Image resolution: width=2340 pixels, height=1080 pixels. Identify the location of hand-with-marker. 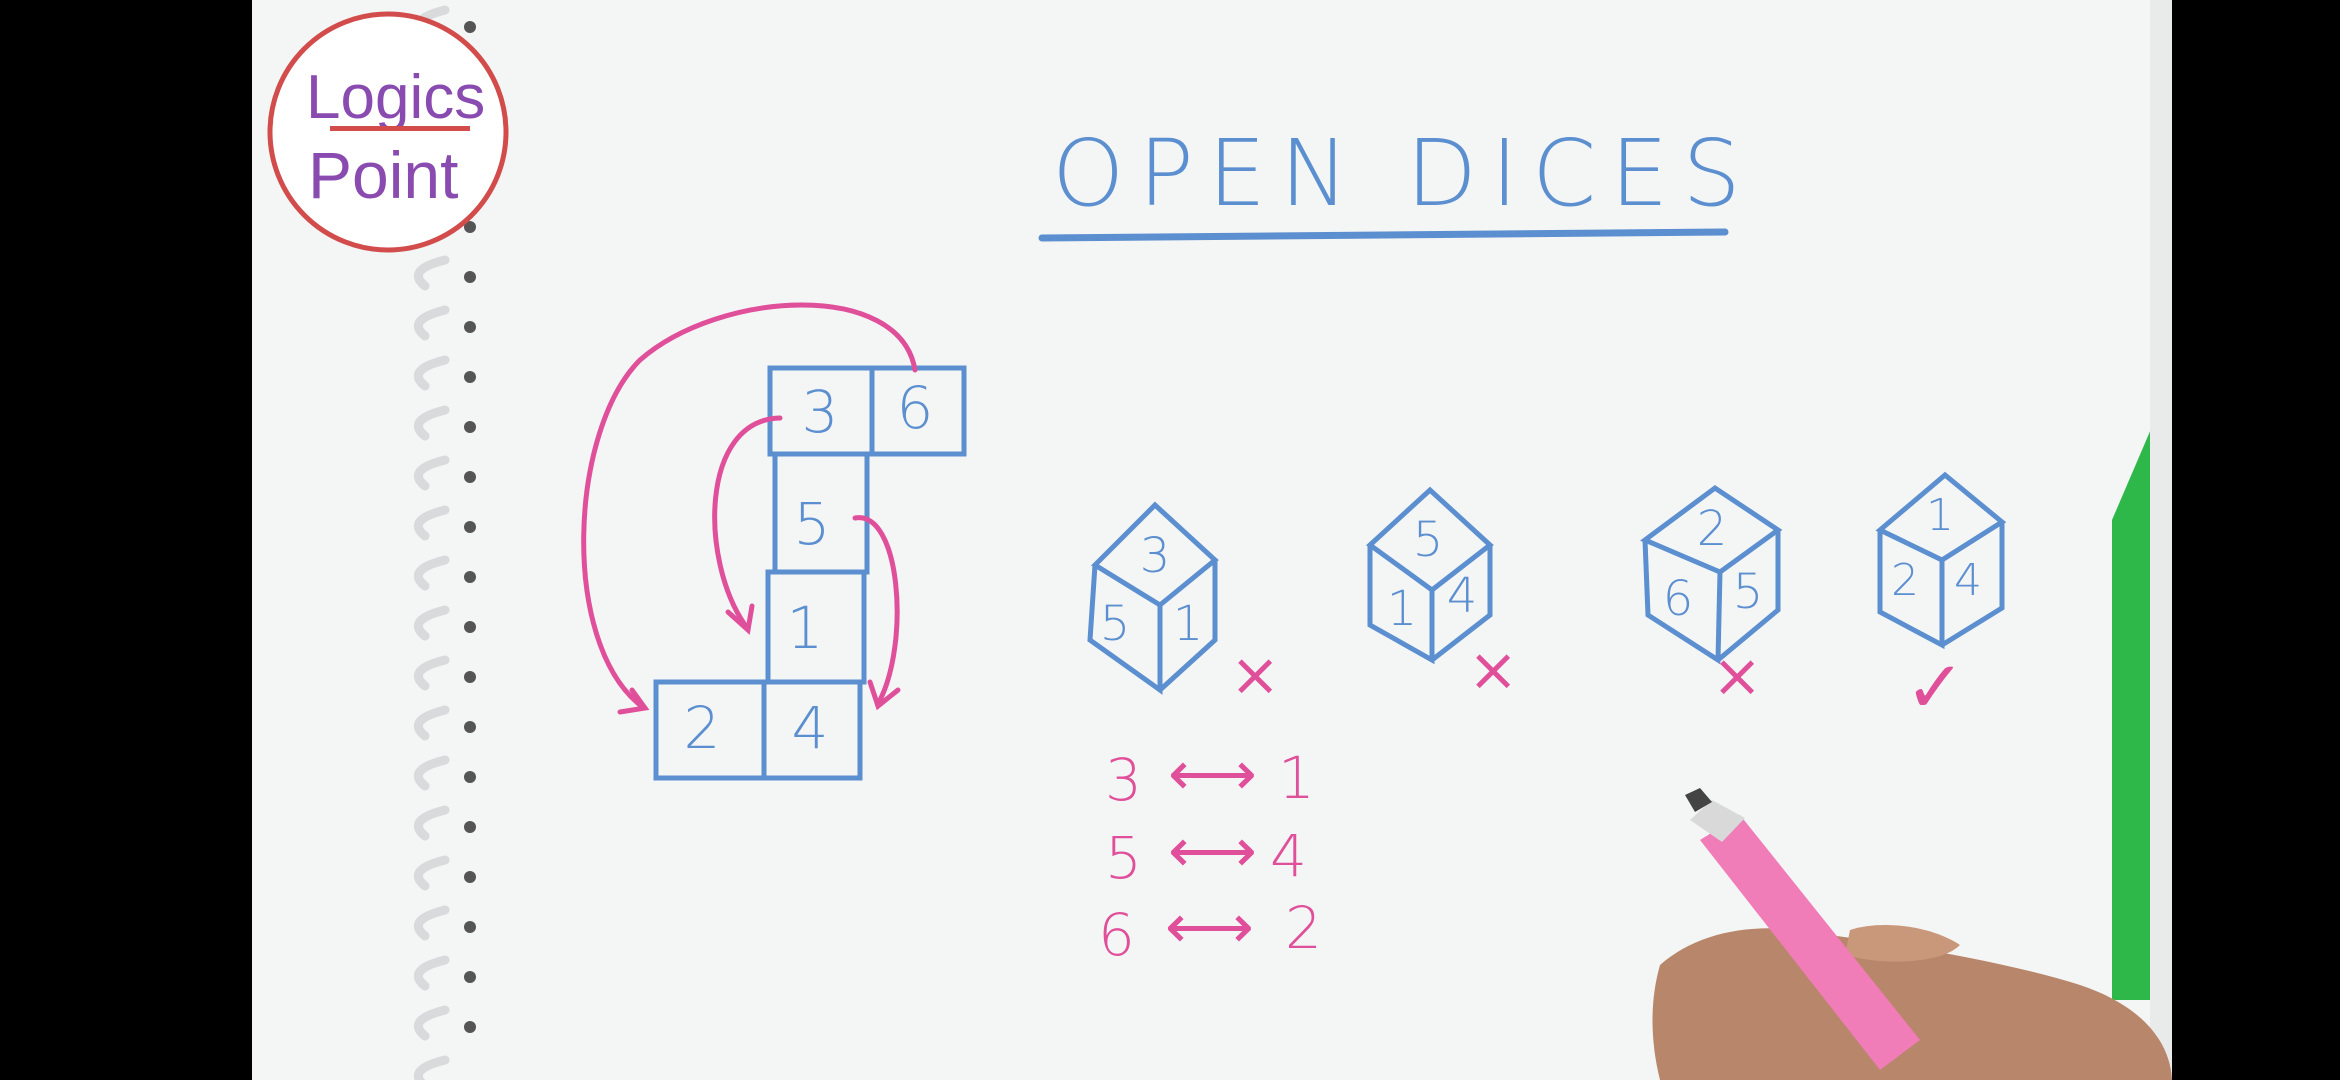
(1912, 934).